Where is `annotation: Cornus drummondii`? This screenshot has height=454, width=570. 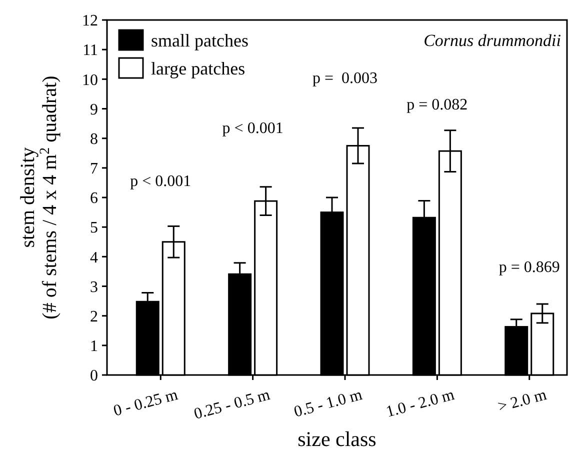
annotation: Cornus drummondii is located at coordinates (493, 40).